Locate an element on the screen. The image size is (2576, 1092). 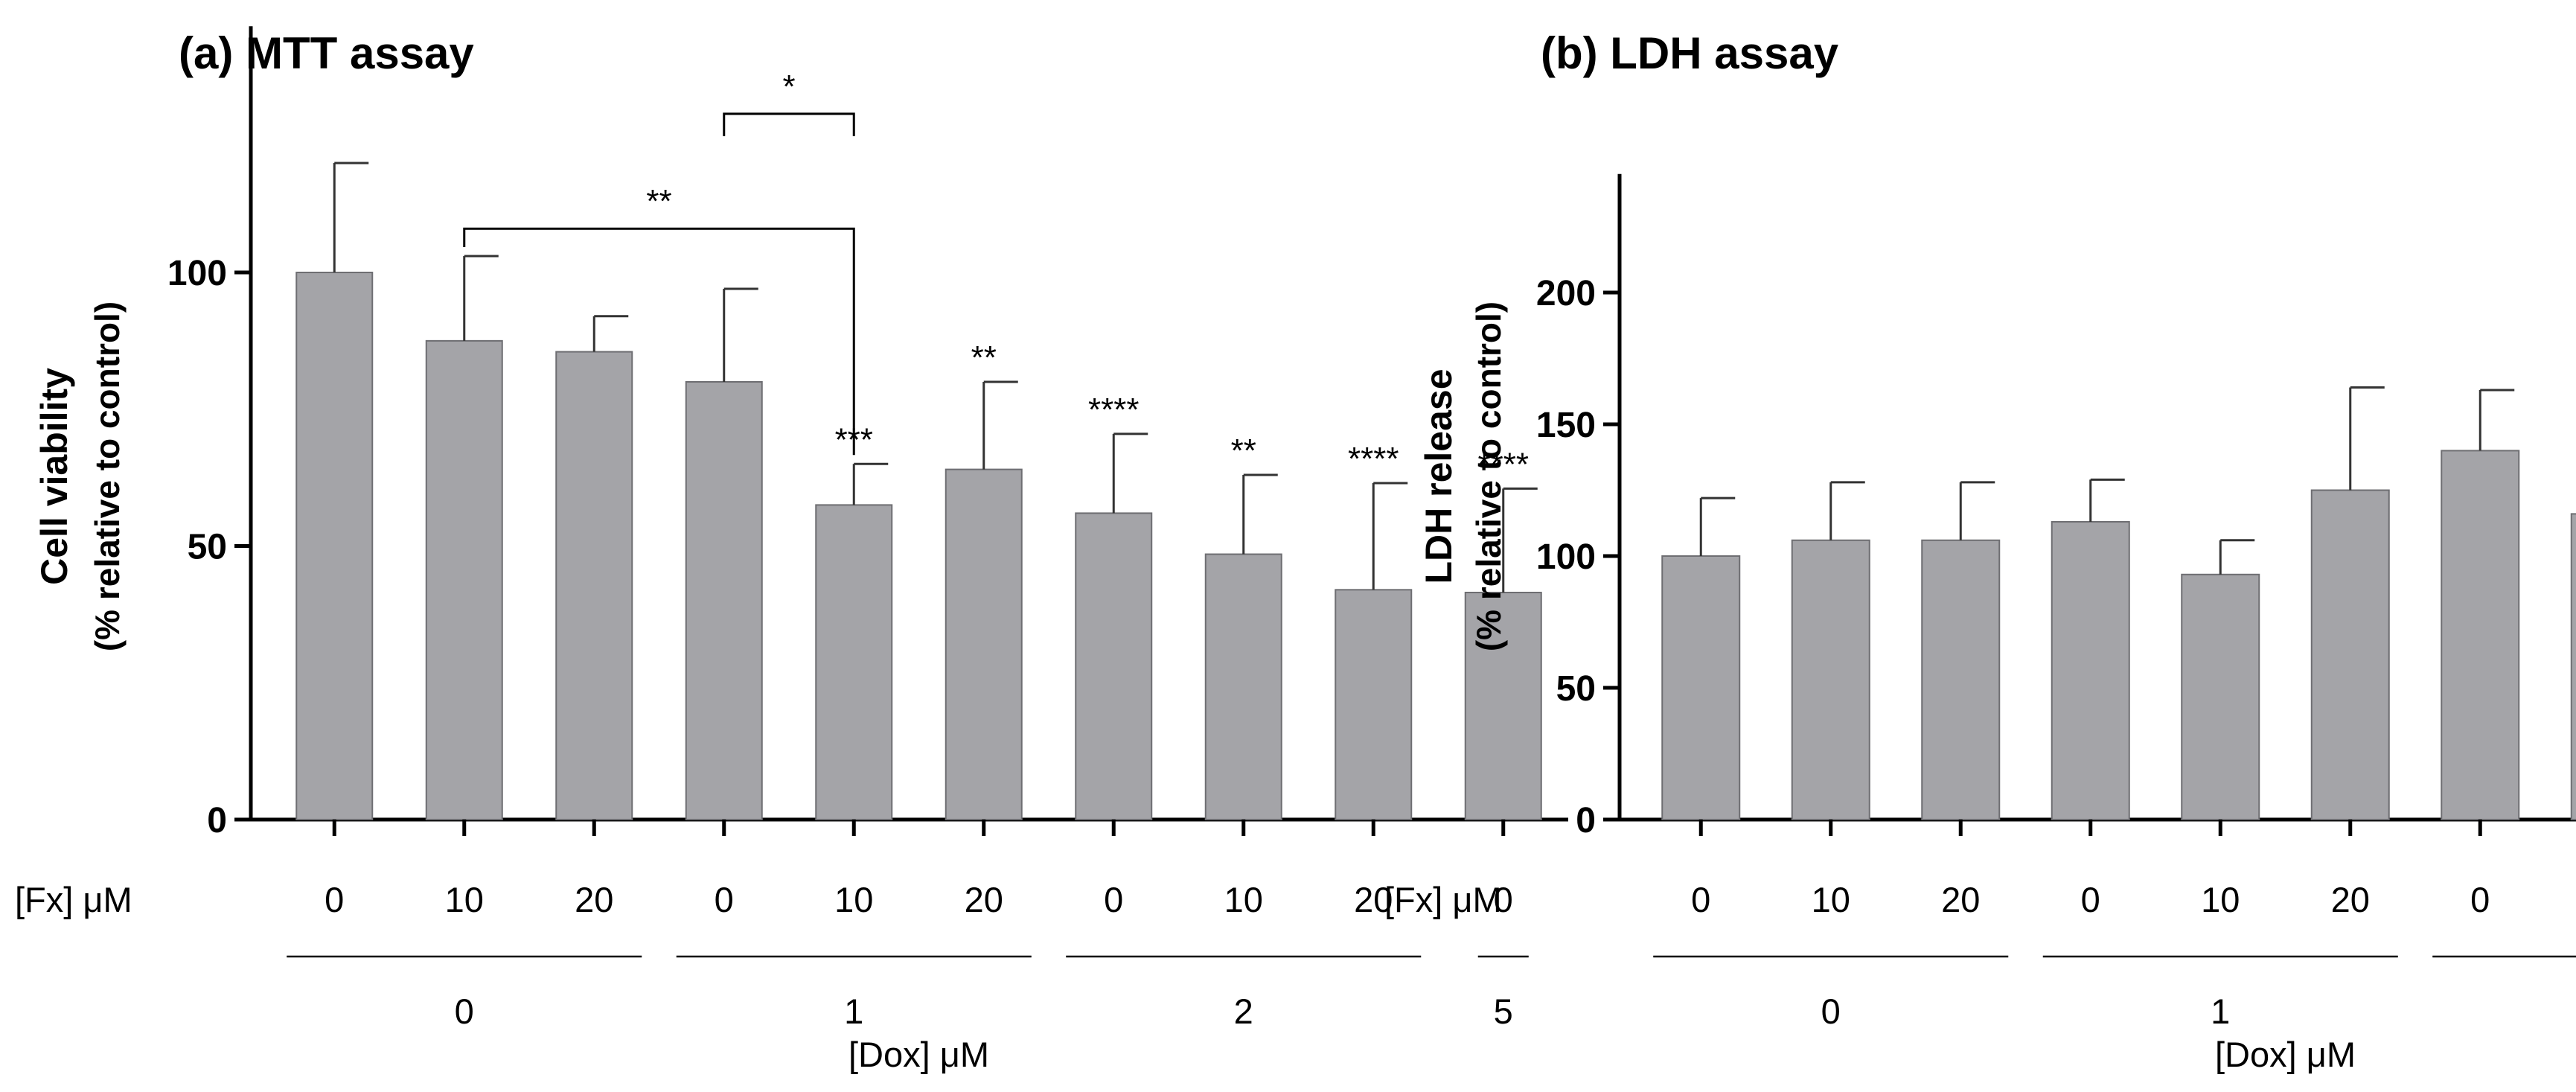
y-axis-label: LDH release is located at coordinates (1439, 476).